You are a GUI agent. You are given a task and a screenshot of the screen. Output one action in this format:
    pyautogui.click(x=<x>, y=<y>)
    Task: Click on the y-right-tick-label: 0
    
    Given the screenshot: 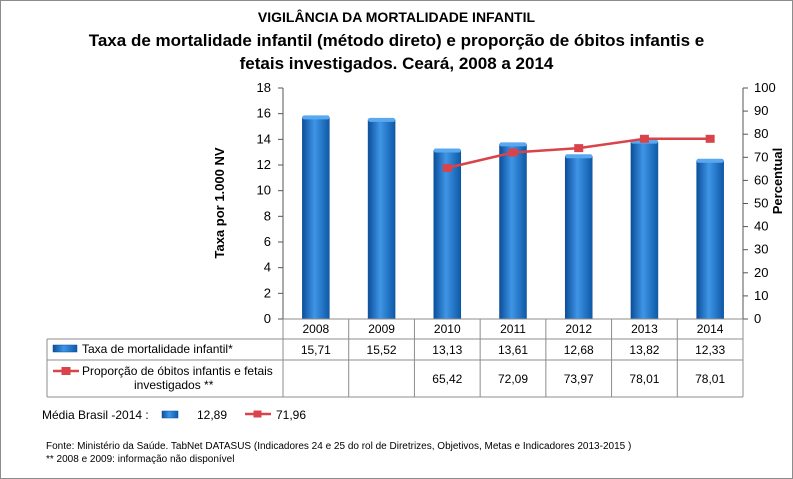 What is the action you would take?
    pyautogui.click(x=757, y=318)
    